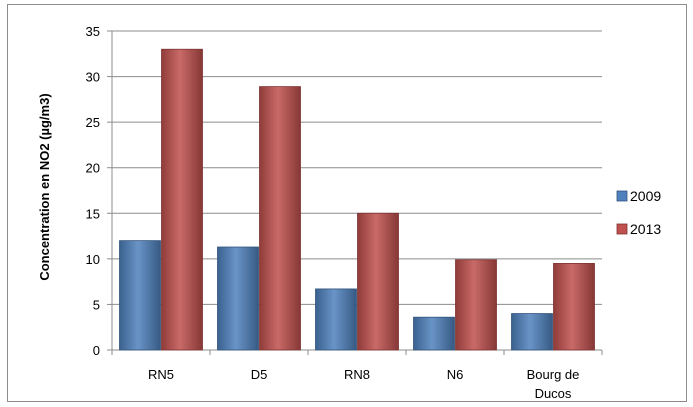 The image size is (693, 407). Describe the element at coordinates (140, 295) in the screenshot. I see `bar-2009-rn5` at that location.